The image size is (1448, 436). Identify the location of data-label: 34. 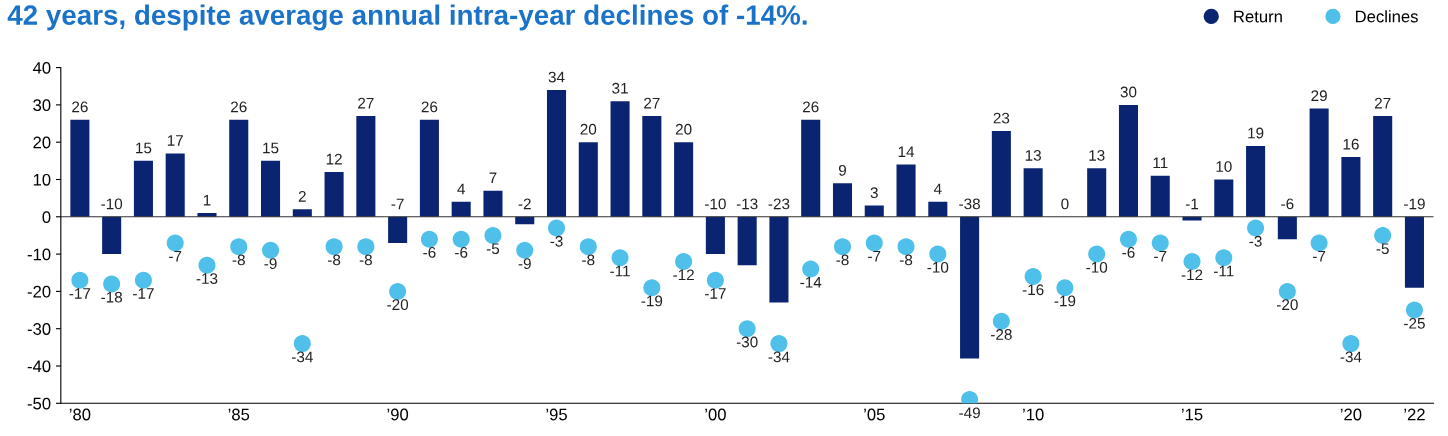
(556, 77).